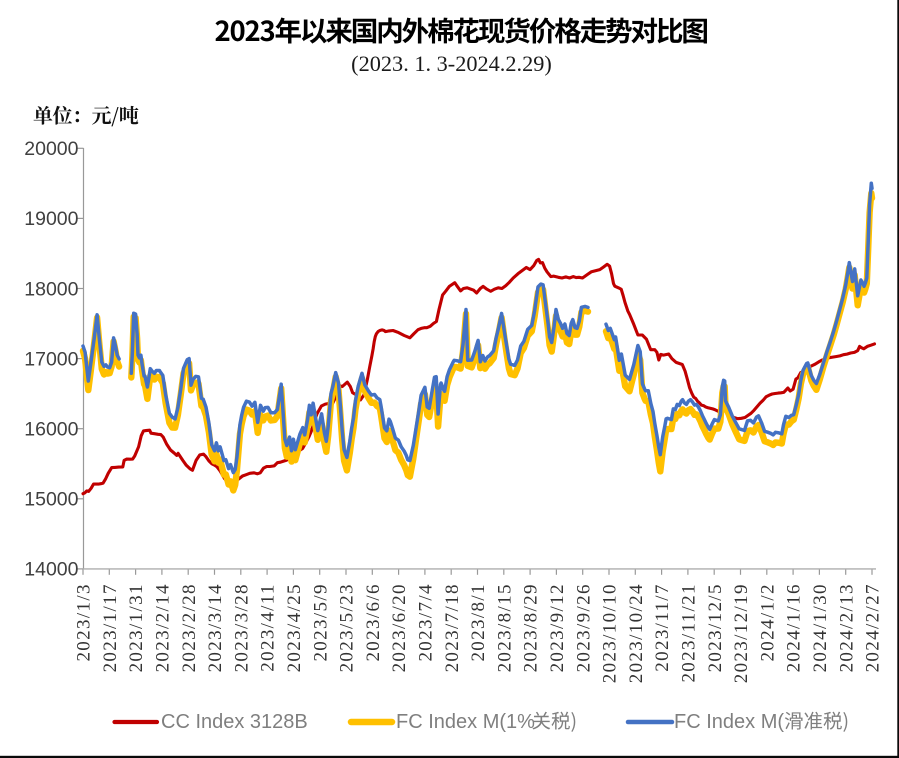 This screenshot has width=899, height=758. What do you see at coordinates (662, 627) in the screenshot?
I see `svg-text: 2023/11/7` at bounding box center [662, 627].